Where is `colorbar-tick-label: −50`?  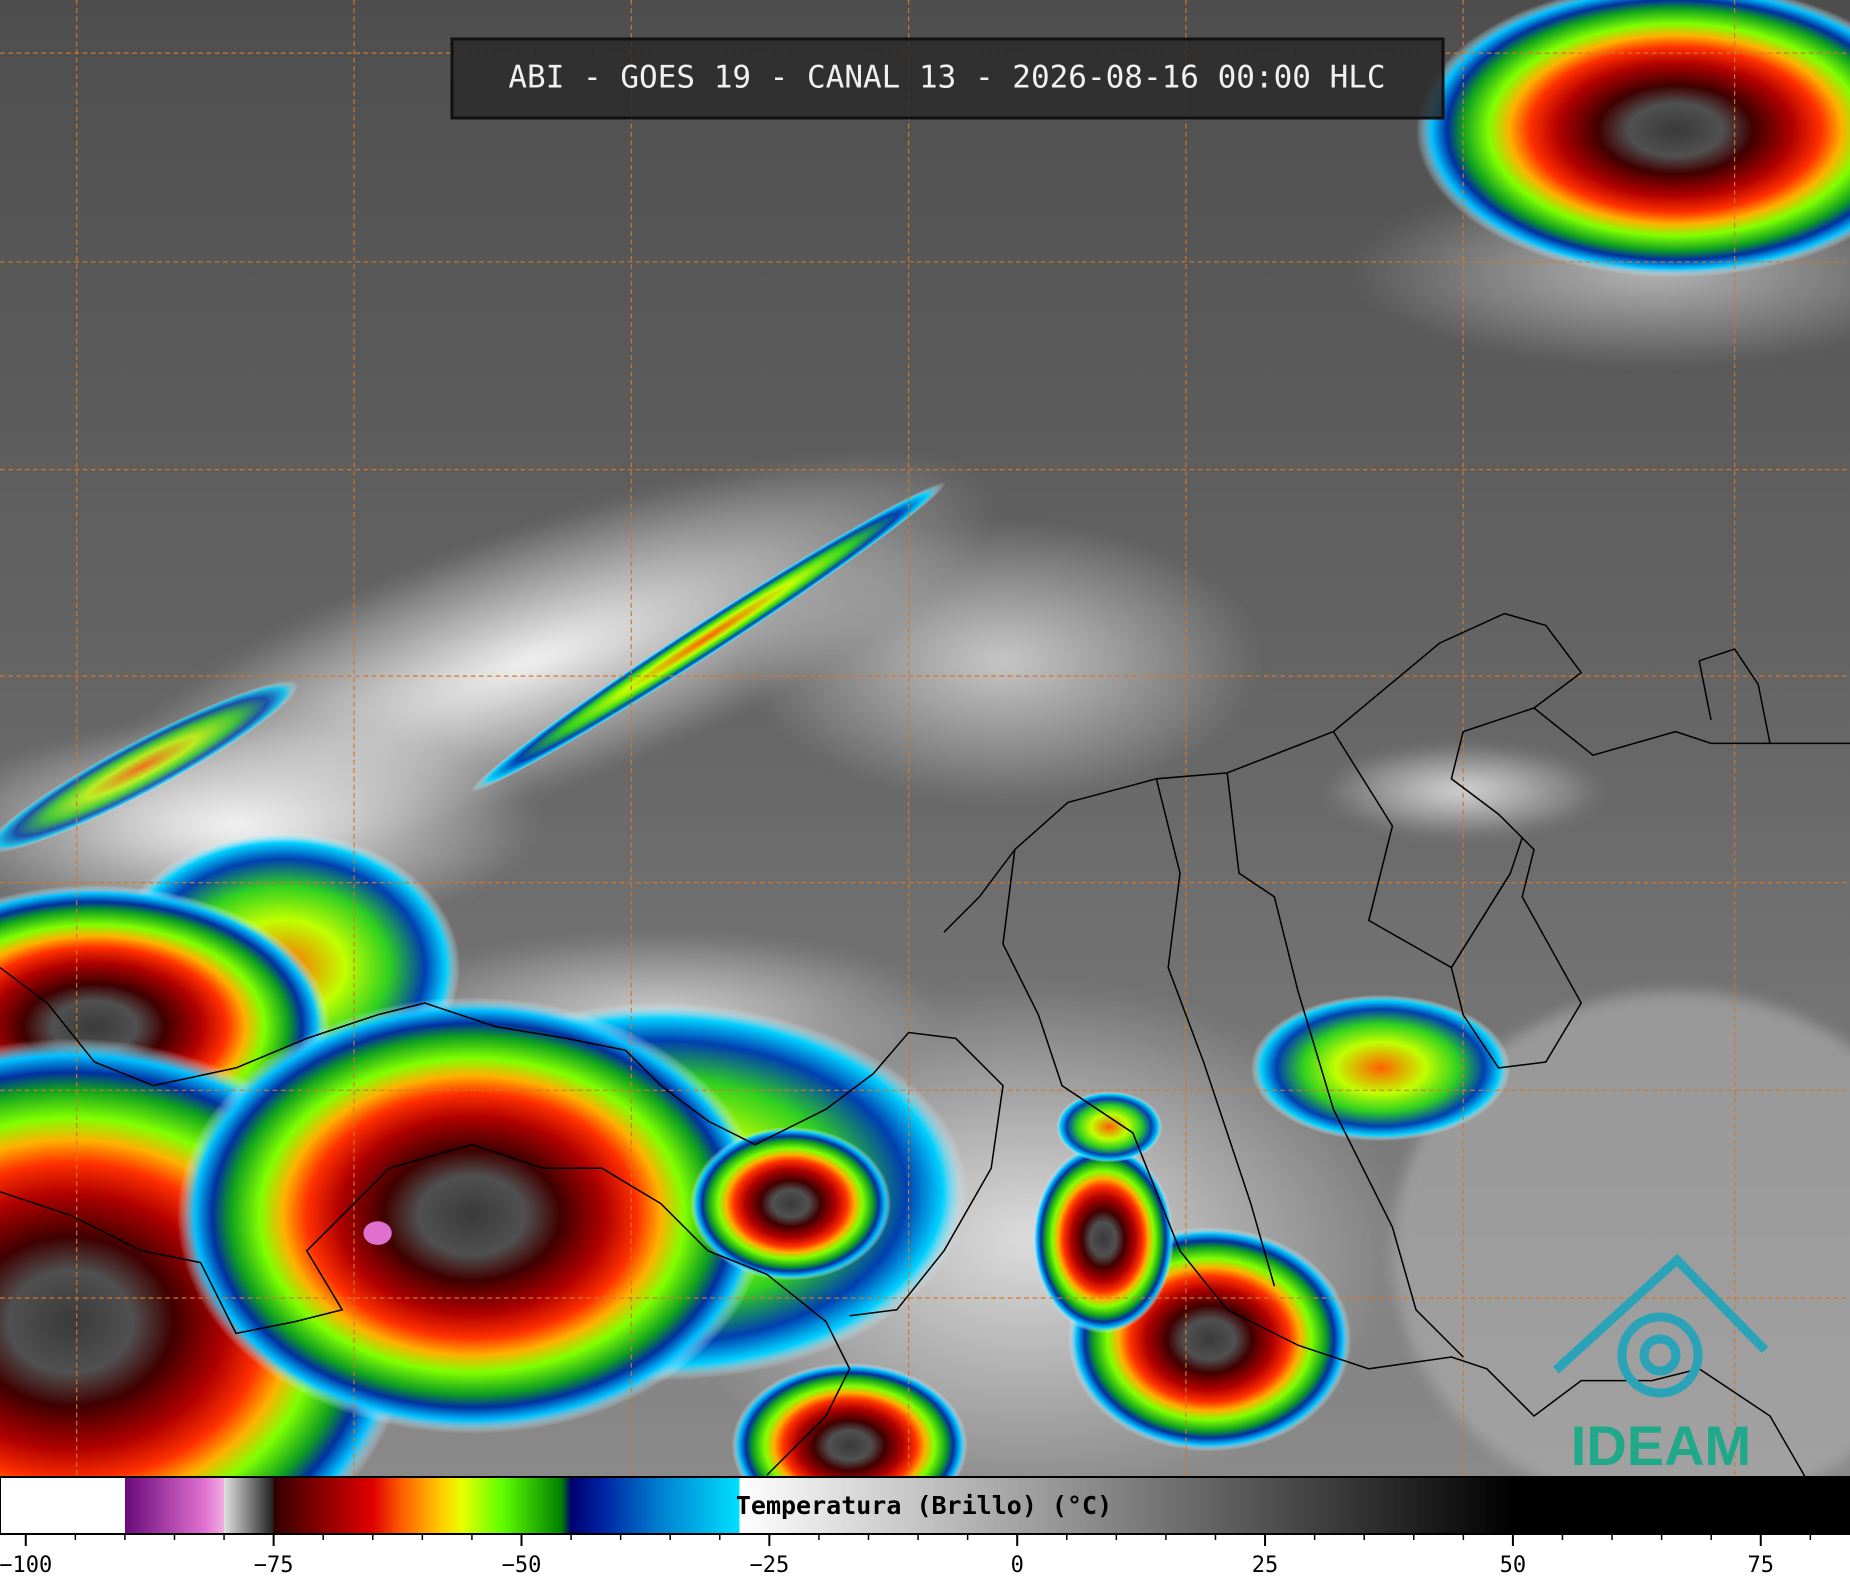 colorbar-tick-label: −50 is located at coordinates (522, 1565).